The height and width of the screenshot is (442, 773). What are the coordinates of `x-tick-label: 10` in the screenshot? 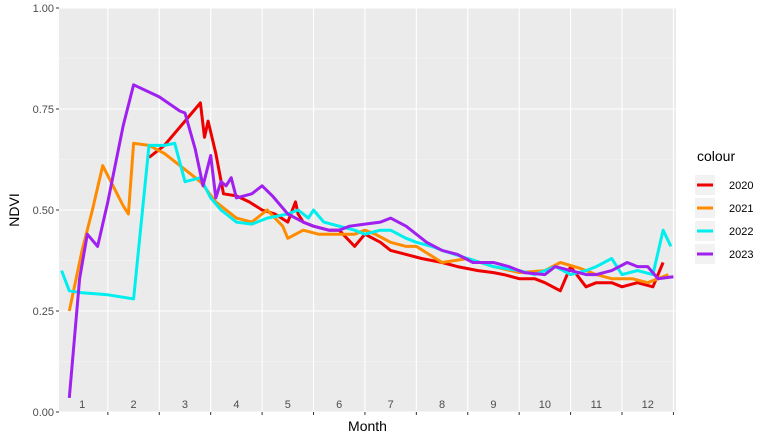 It's located at (545, 405).